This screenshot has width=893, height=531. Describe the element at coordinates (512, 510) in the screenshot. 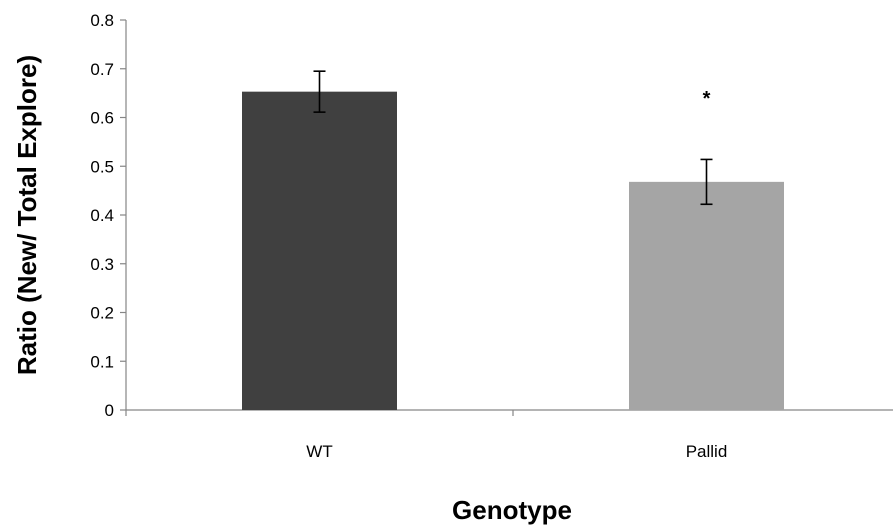

I see `x-axis-title: Genotype` at that location.